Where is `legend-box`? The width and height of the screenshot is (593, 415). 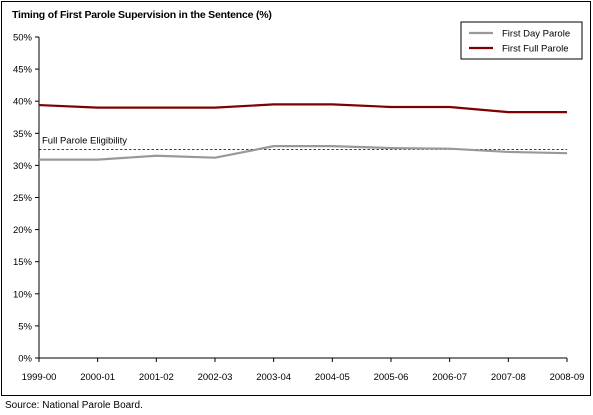 legend-box is located at coordinates (521, 40).